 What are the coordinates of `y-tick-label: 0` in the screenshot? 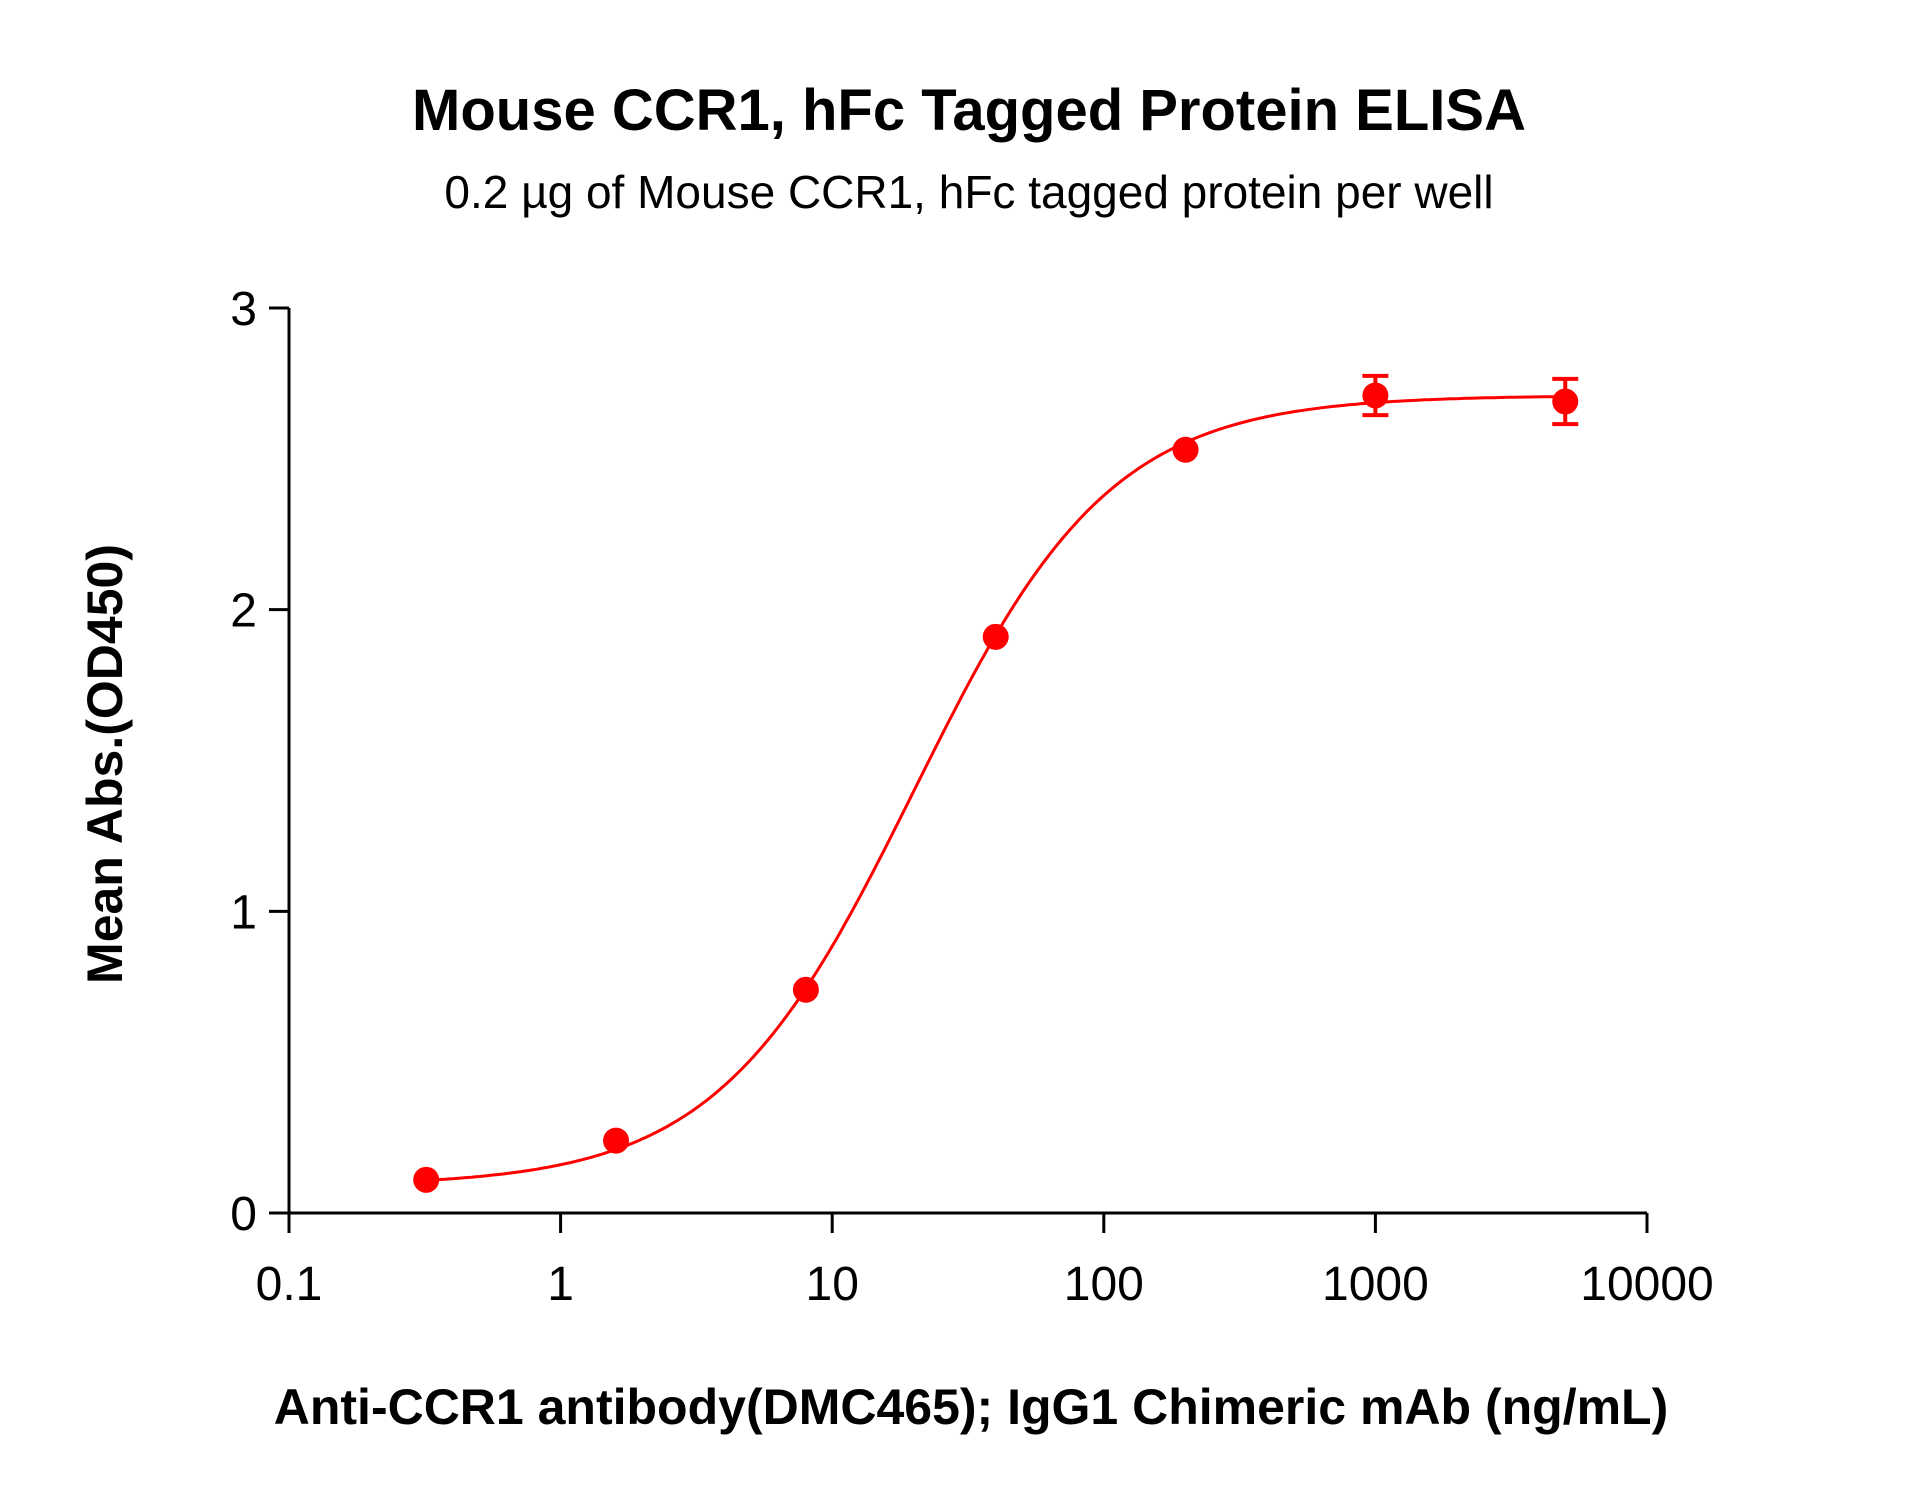 It's located at (243, 1214).